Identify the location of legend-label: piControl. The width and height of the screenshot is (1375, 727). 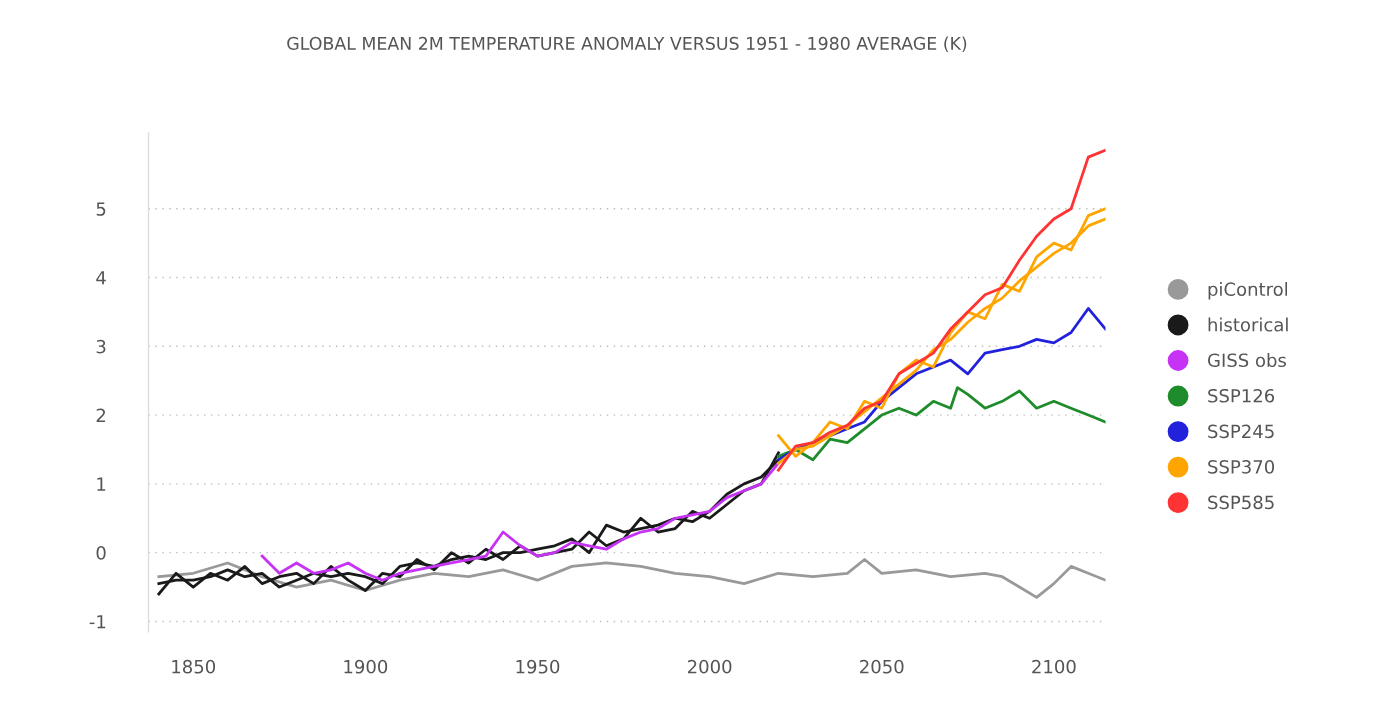
(1248, 291).